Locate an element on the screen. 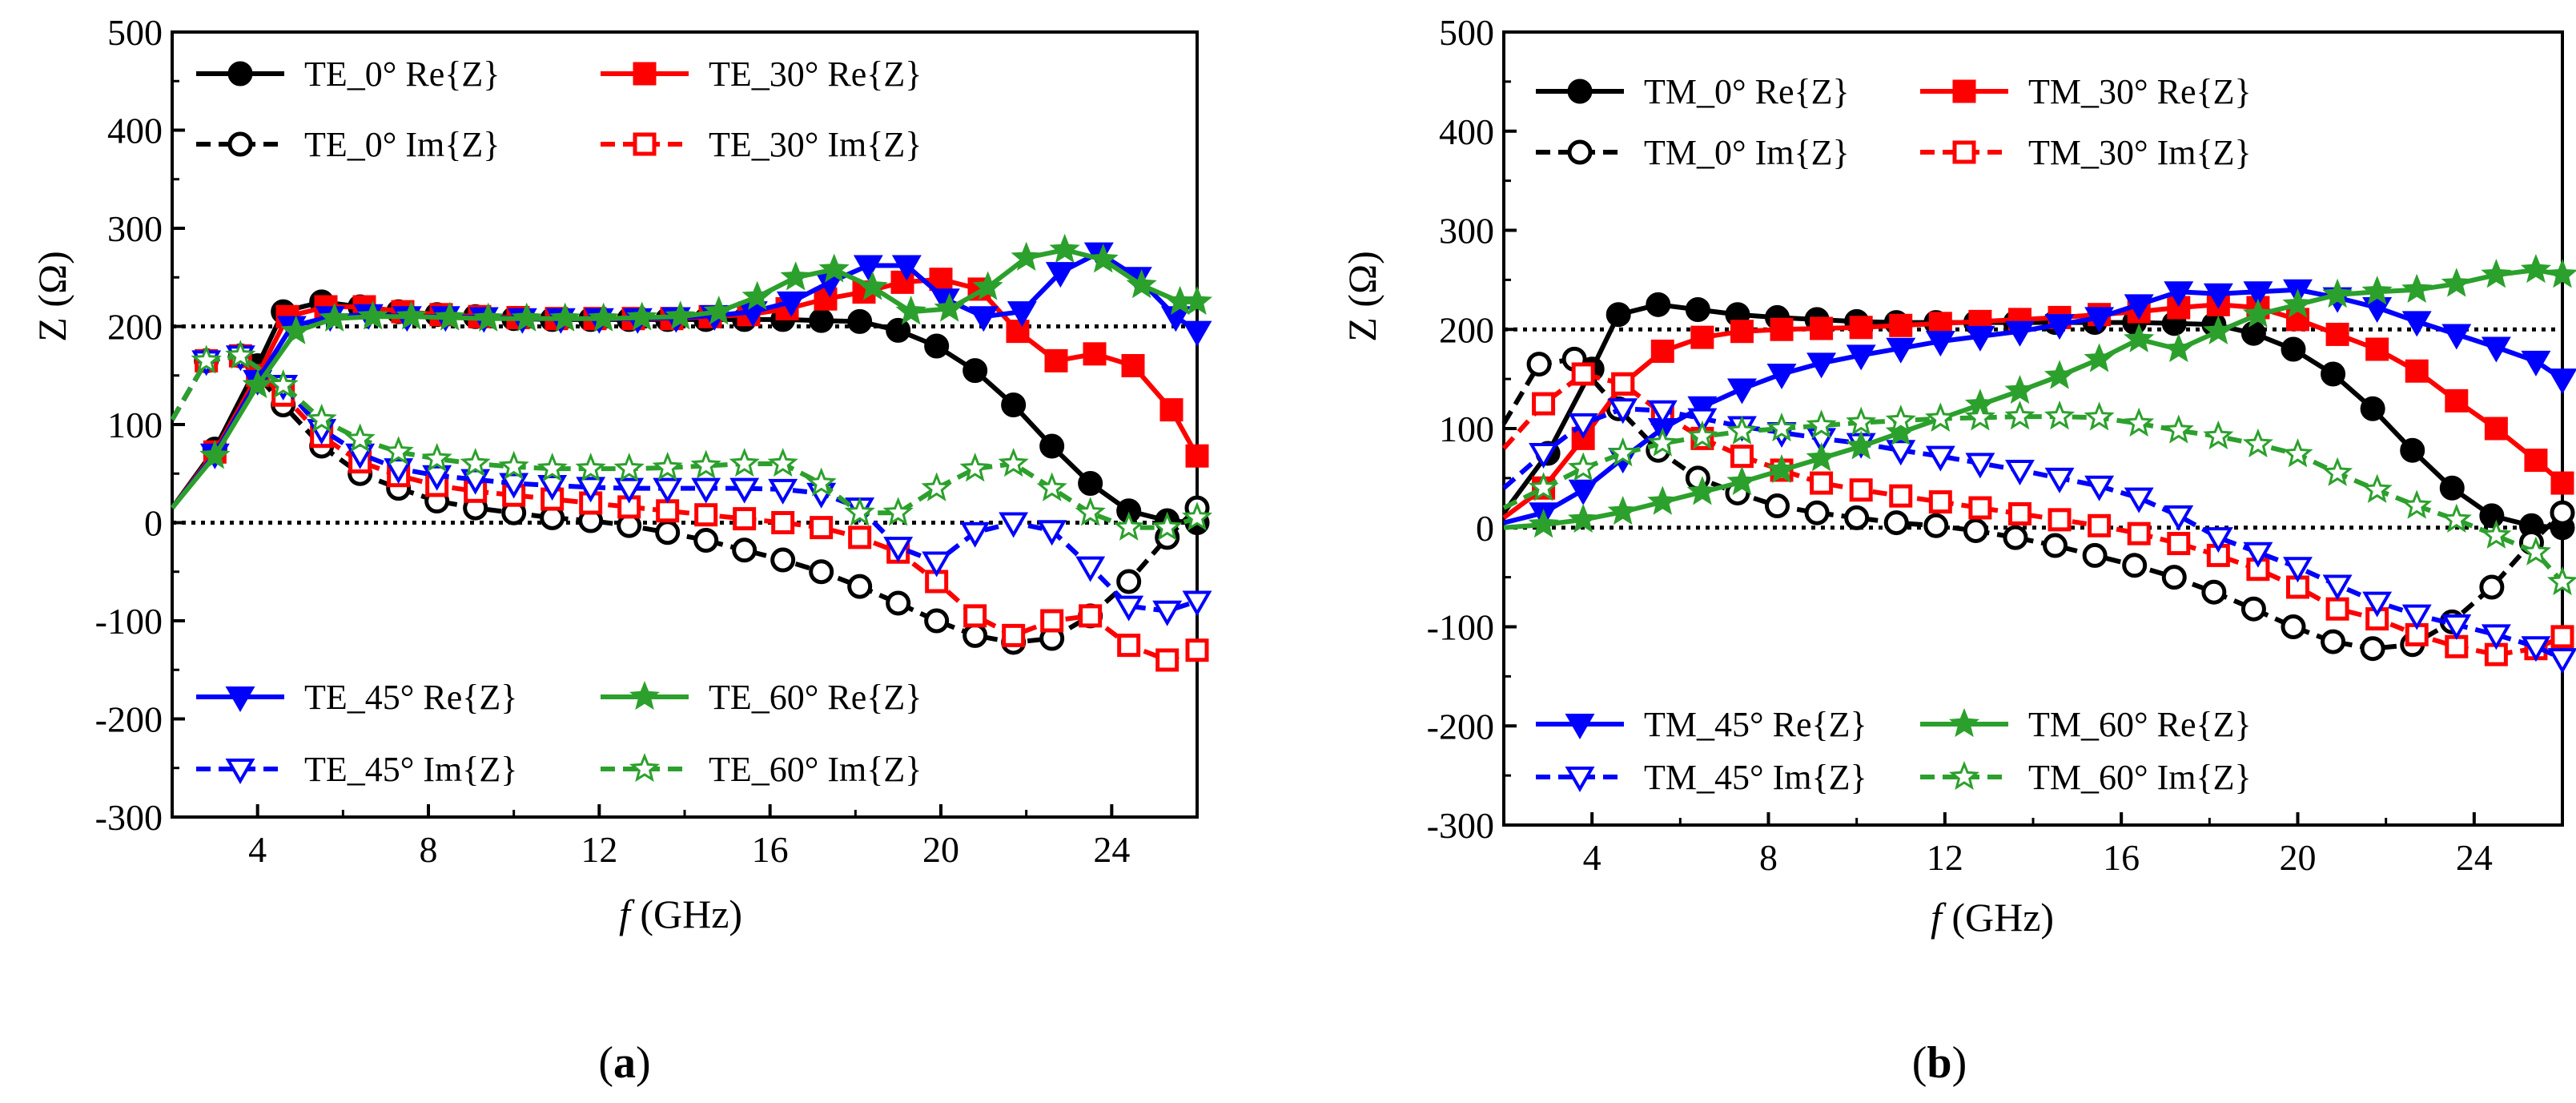 Image resolution: width=2576 pixels, height=1103 pixels. y-axis-label-b: Z (Ω) is located at coordinates (1362, 296).